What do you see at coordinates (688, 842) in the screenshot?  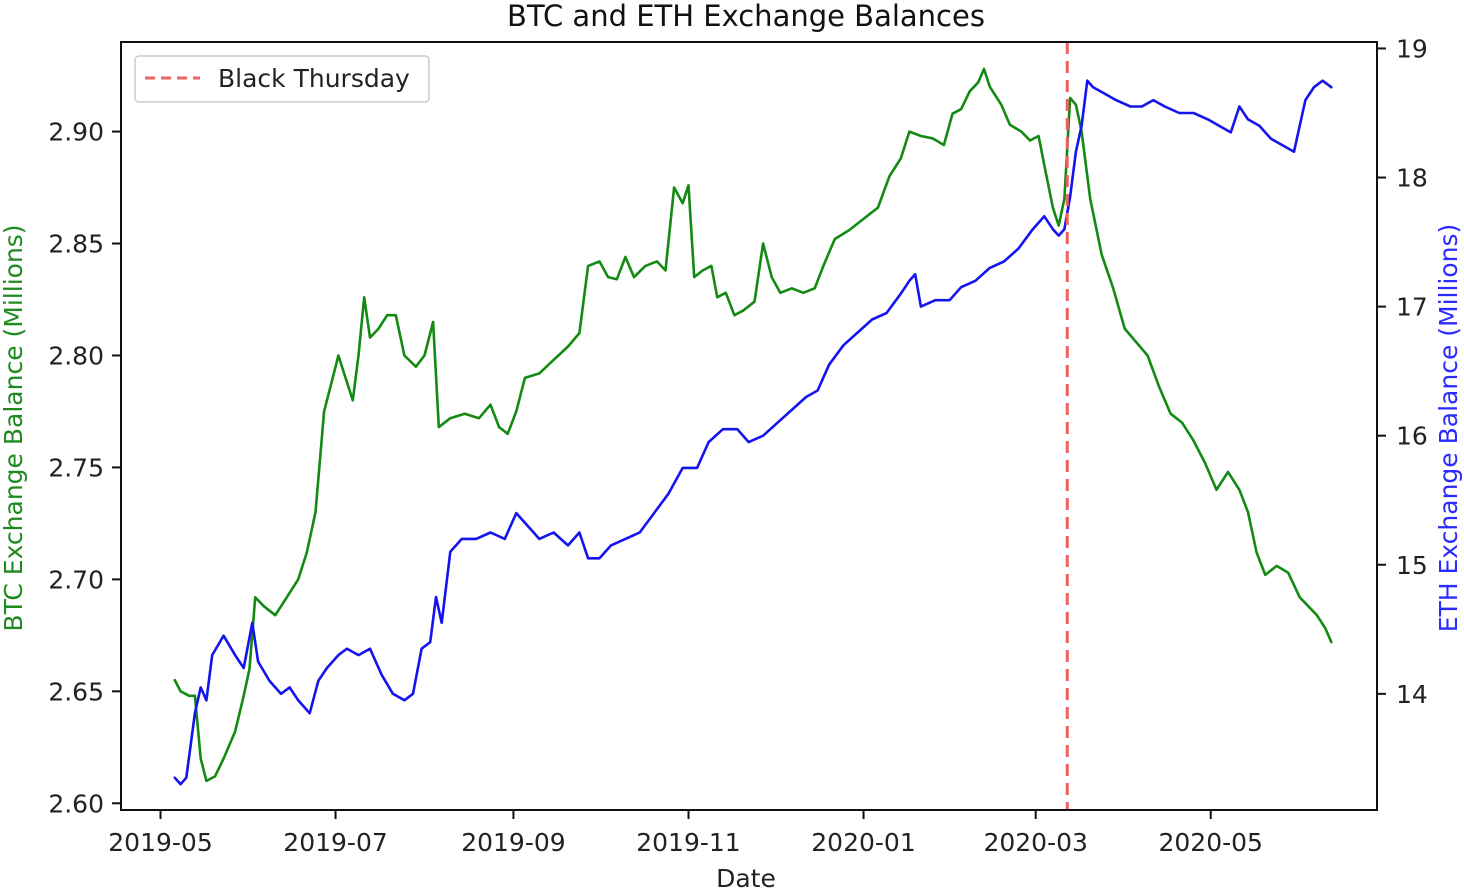 I see `x-tick-label: 2019-11` at bounding box center [688, 842].